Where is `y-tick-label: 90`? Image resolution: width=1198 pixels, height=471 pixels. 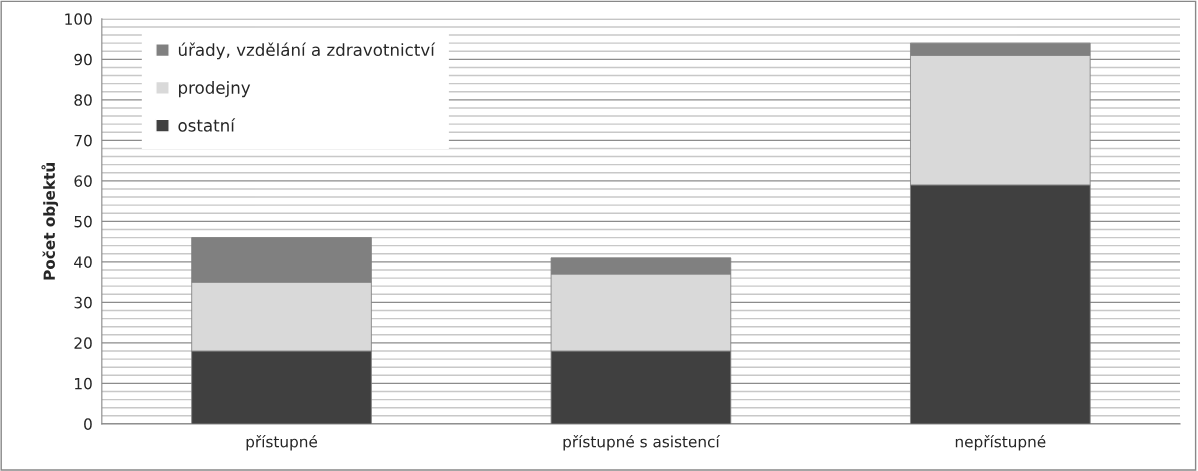 y-tick-label: 90 is located at coordinates (83, 59).